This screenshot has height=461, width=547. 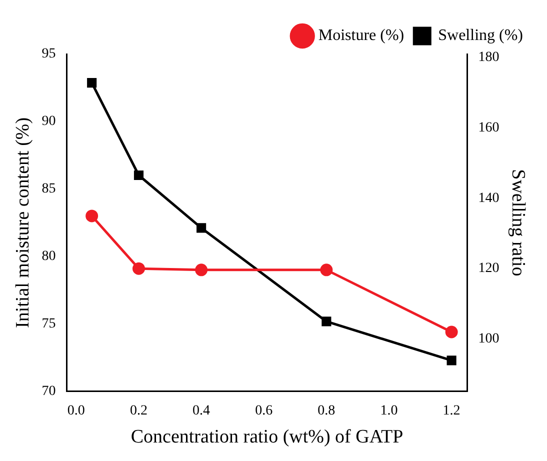 I want to click on y2-tick-label: 180, so click(x=489, y=58).